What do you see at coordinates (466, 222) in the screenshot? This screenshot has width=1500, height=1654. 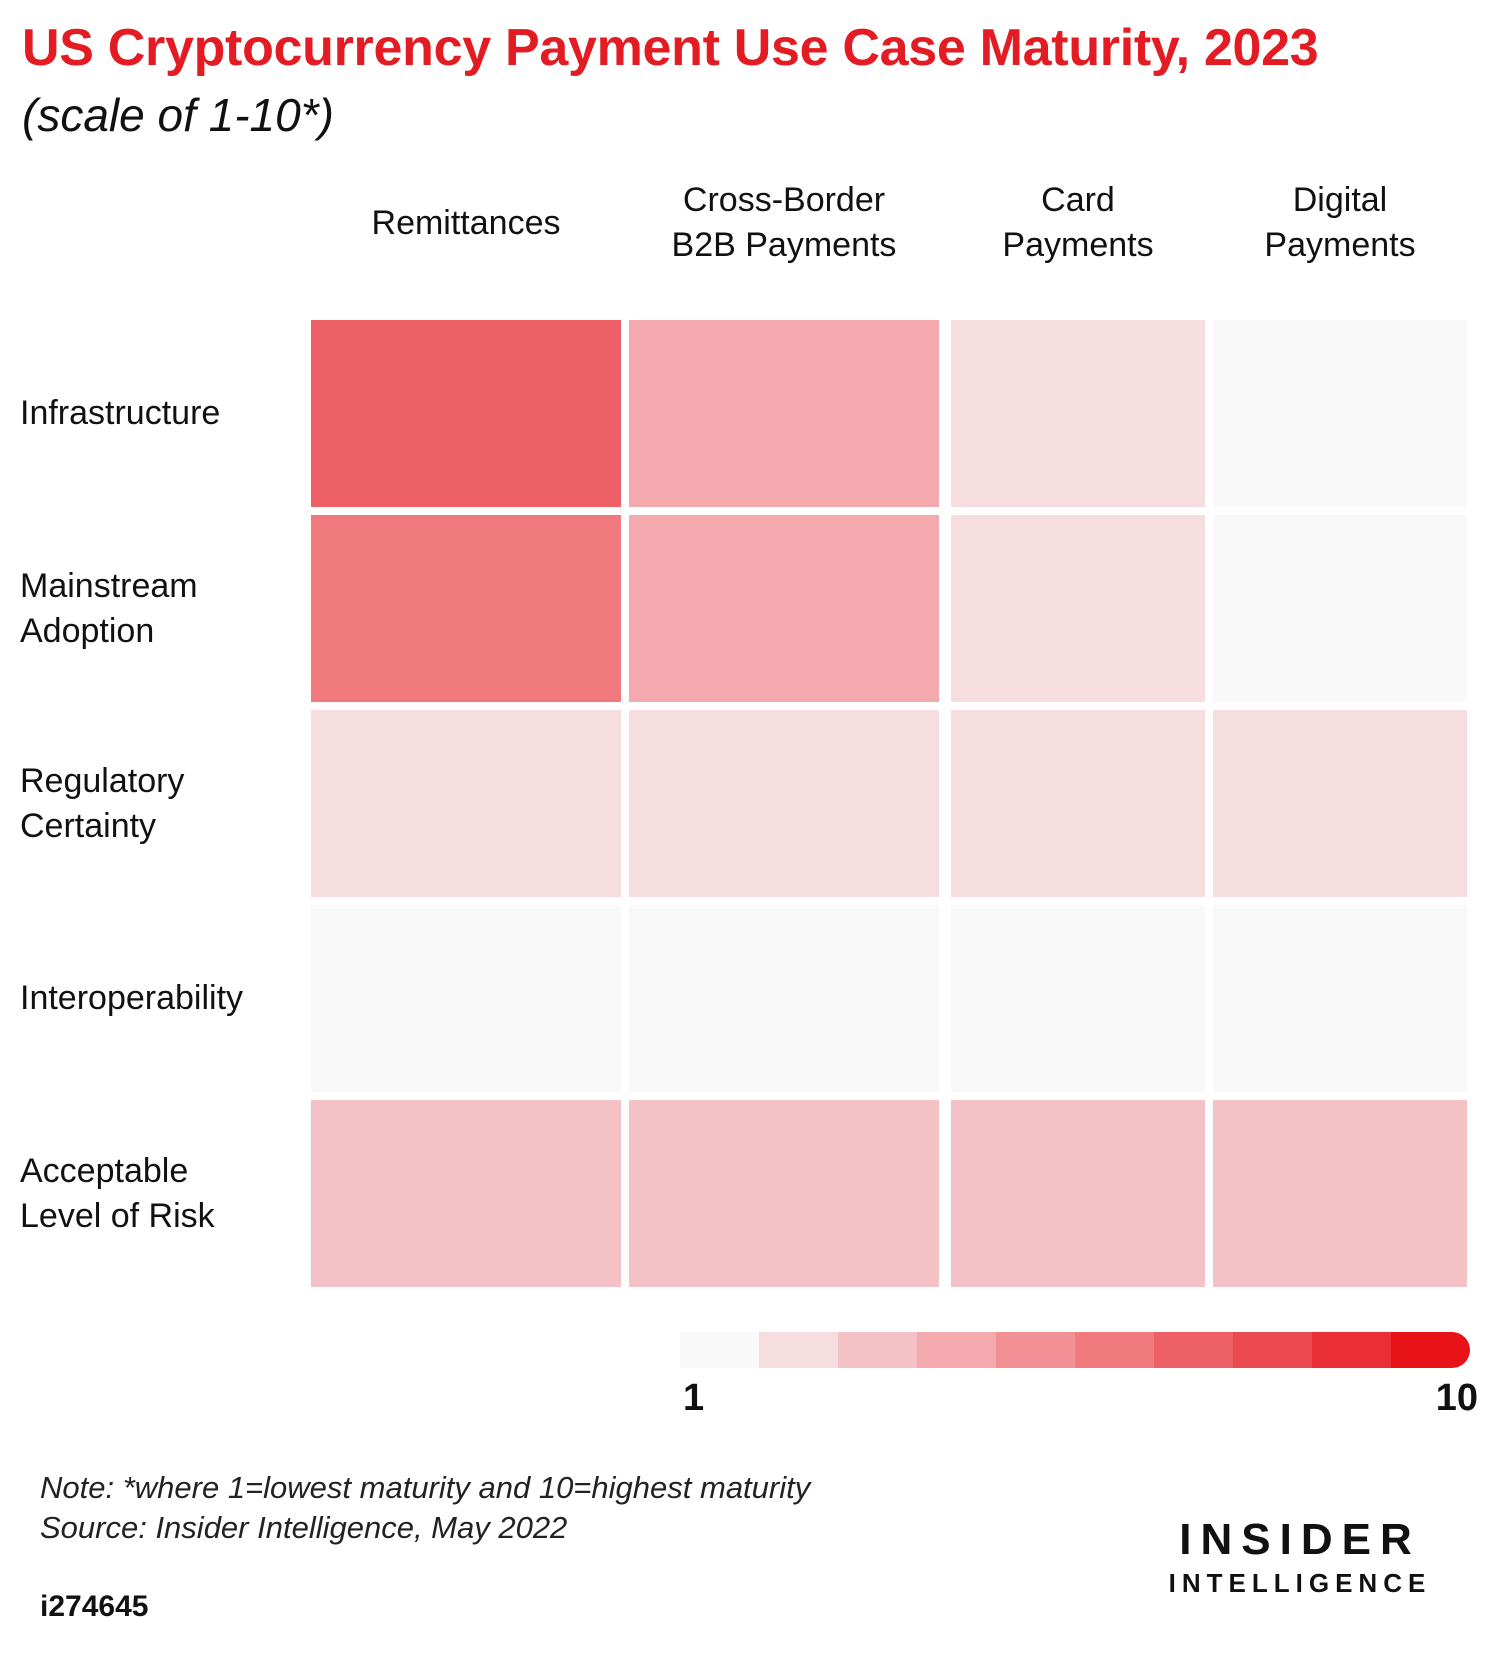 I see `column-header-0: Remittances` at bounding box center [466, 222].